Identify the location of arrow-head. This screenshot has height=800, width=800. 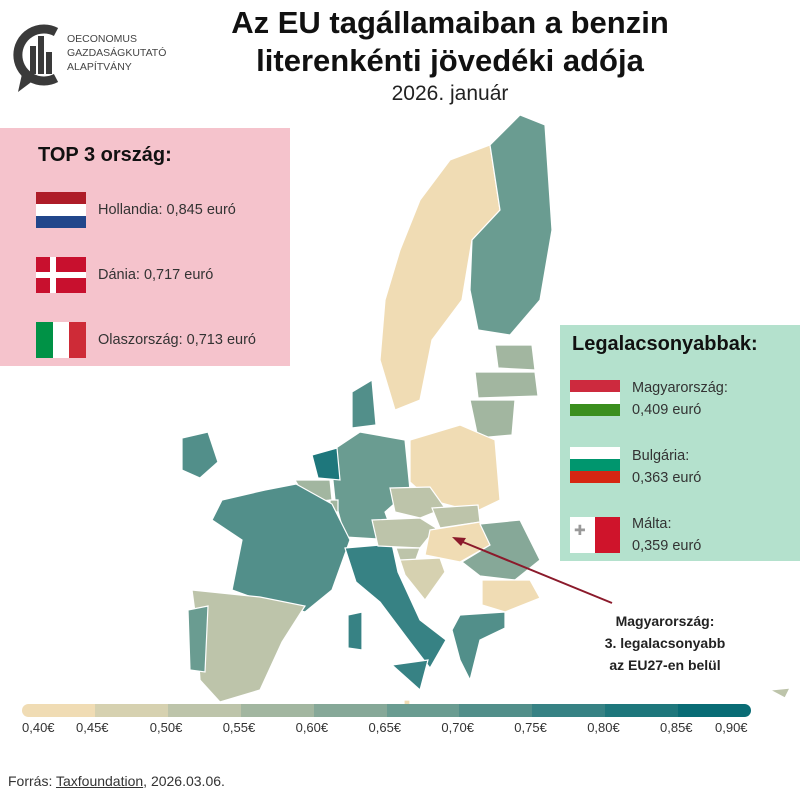
(459, 541).